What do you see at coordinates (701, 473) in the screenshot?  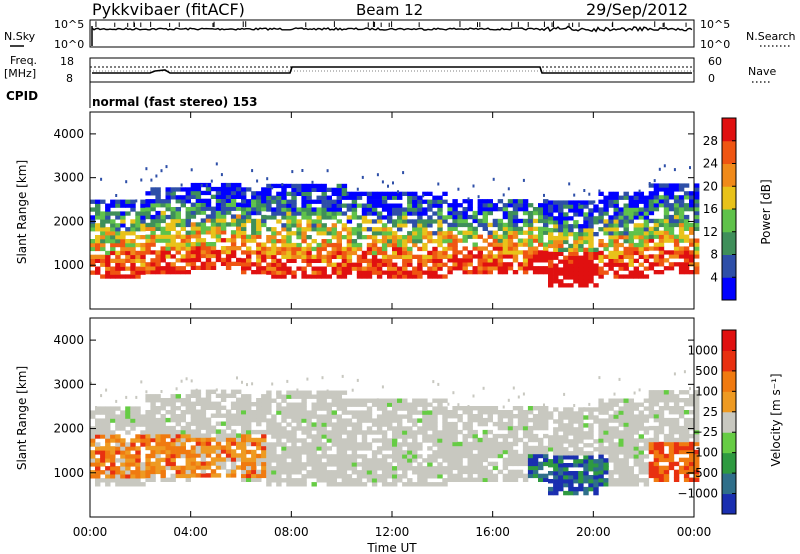 I see `colorbar-tick-label: −500` at bounding box center [701, 473].